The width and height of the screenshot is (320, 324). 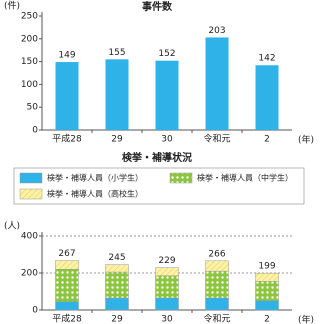 I want to click on data-label: 152, so click(x=166, y=54).